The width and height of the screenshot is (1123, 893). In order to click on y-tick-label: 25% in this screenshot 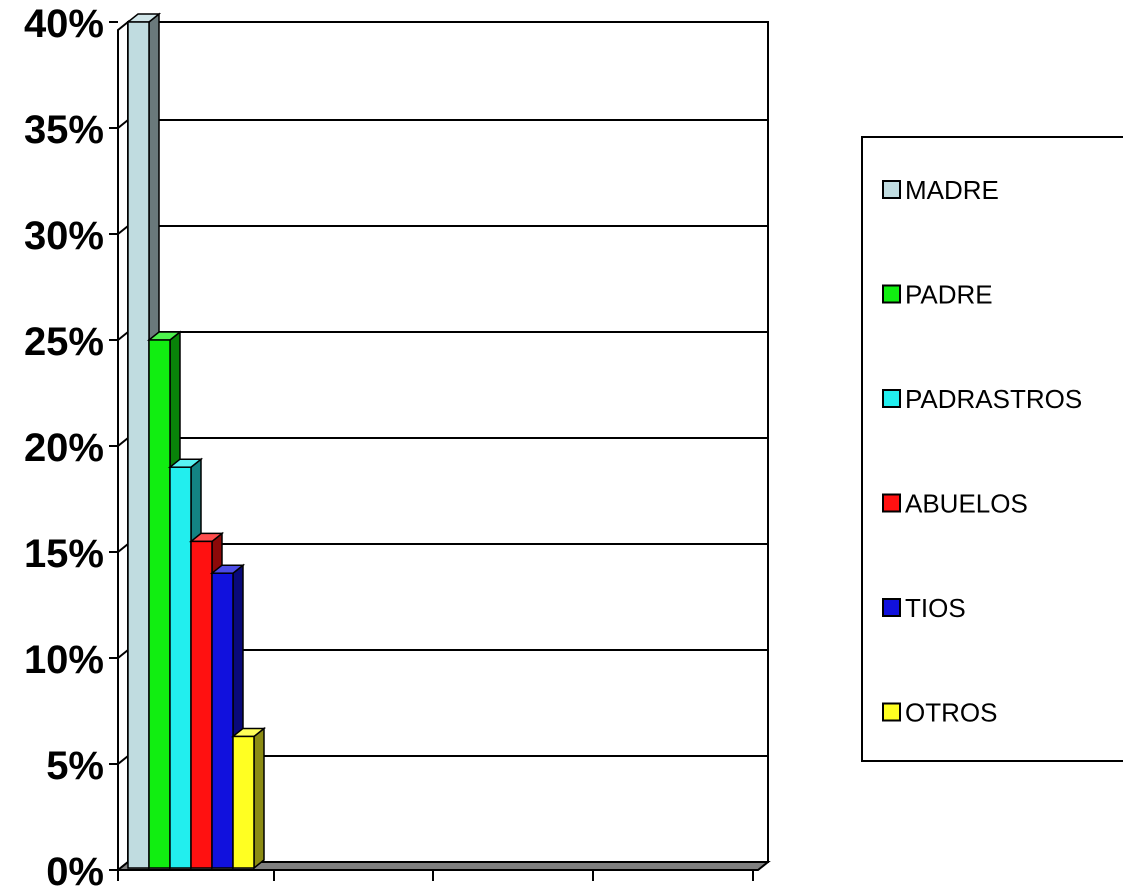, I will do `click(64, 342)`.